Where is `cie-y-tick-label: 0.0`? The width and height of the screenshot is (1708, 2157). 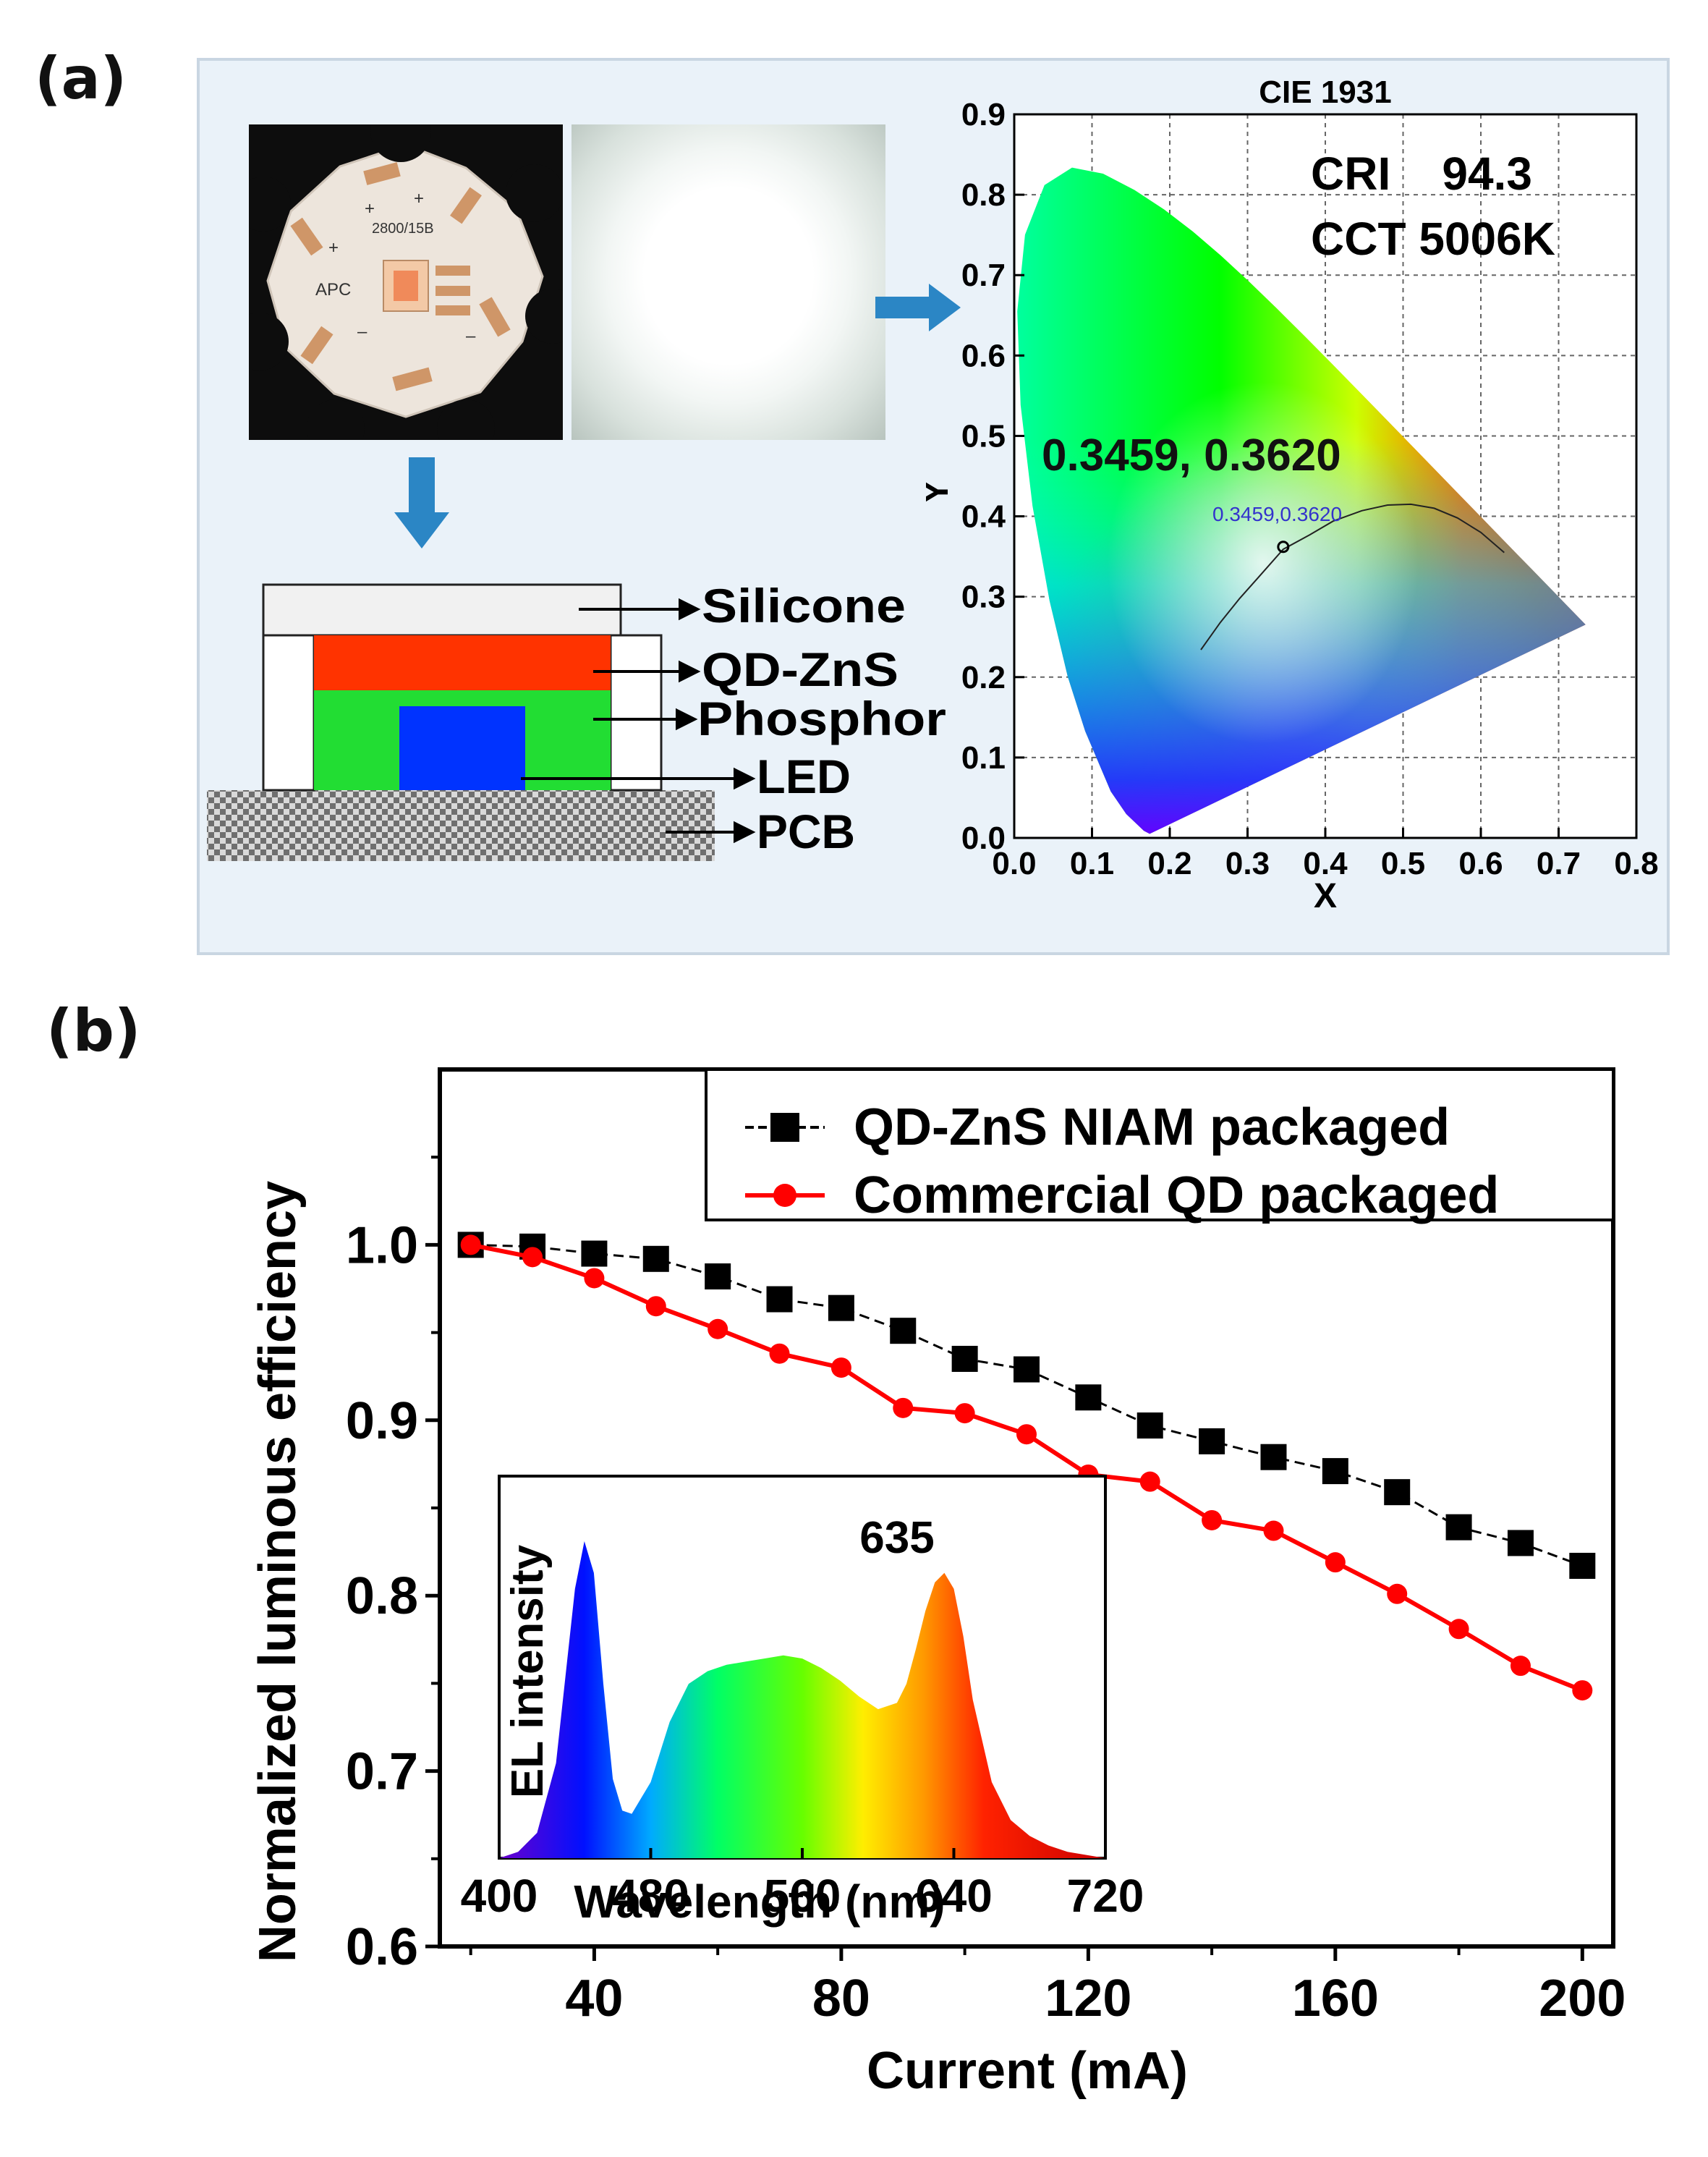 cie-y-tick-label: 0.0 is located at coordinates (983, 838).